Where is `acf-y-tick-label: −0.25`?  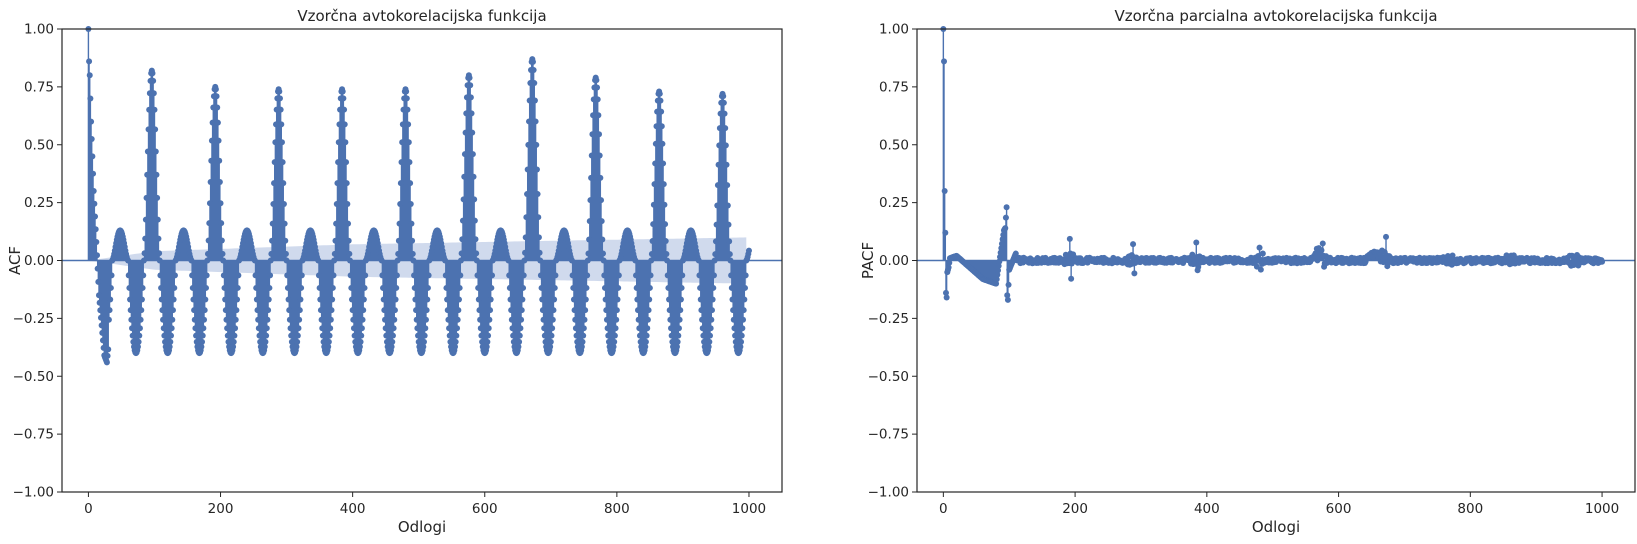 acf-y-tick-label: −0.25 is located at coordinates (33, 319).